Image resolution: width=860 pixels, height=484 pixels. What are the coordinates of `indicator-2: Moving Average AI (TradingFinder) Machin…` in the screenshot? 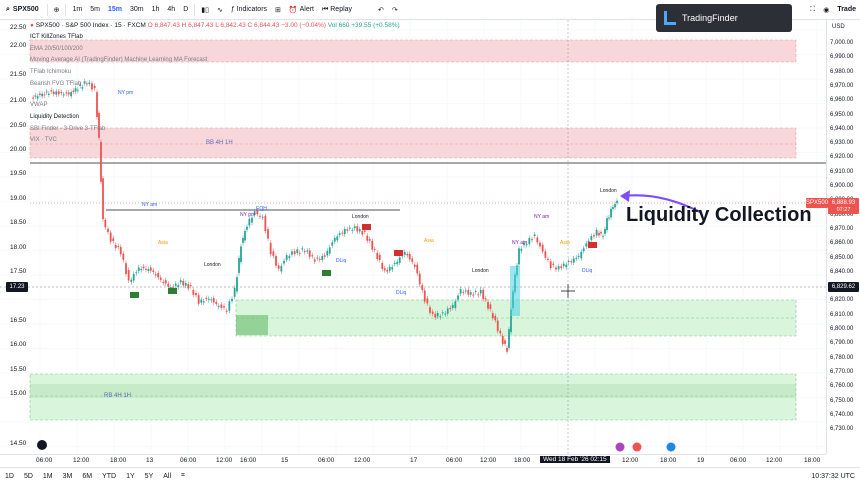 It's located at (119, 60).